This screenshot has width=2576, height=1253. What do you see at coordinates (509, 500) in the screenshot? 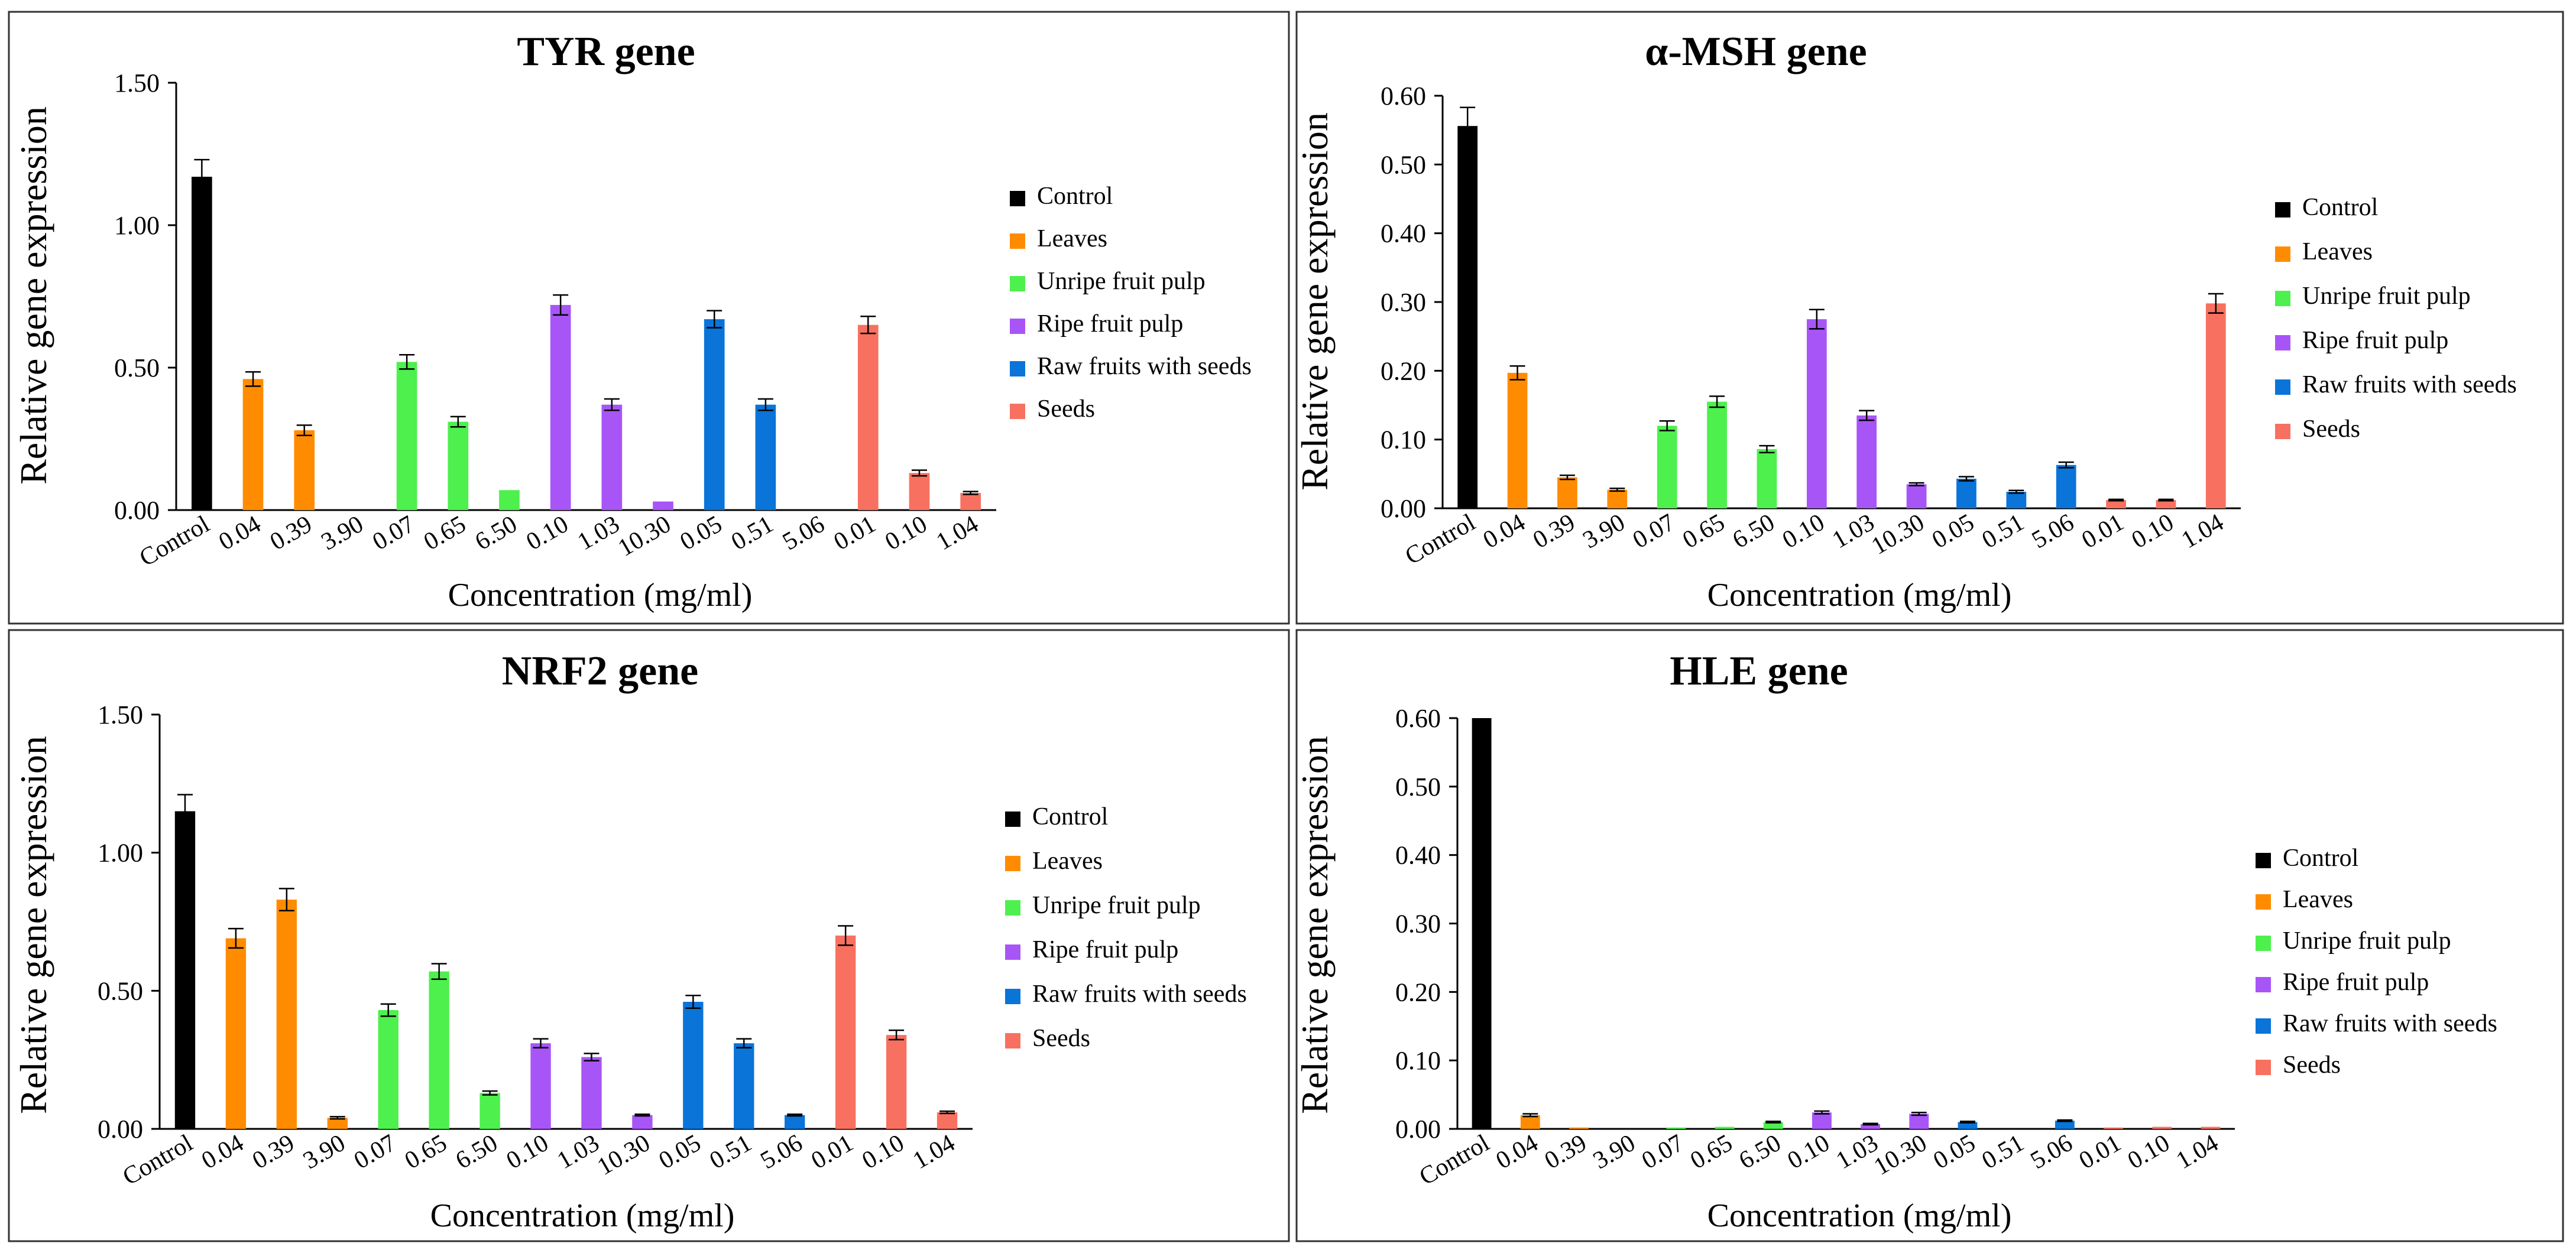
I see `bar-6.50` at bounding box center [509, 500].